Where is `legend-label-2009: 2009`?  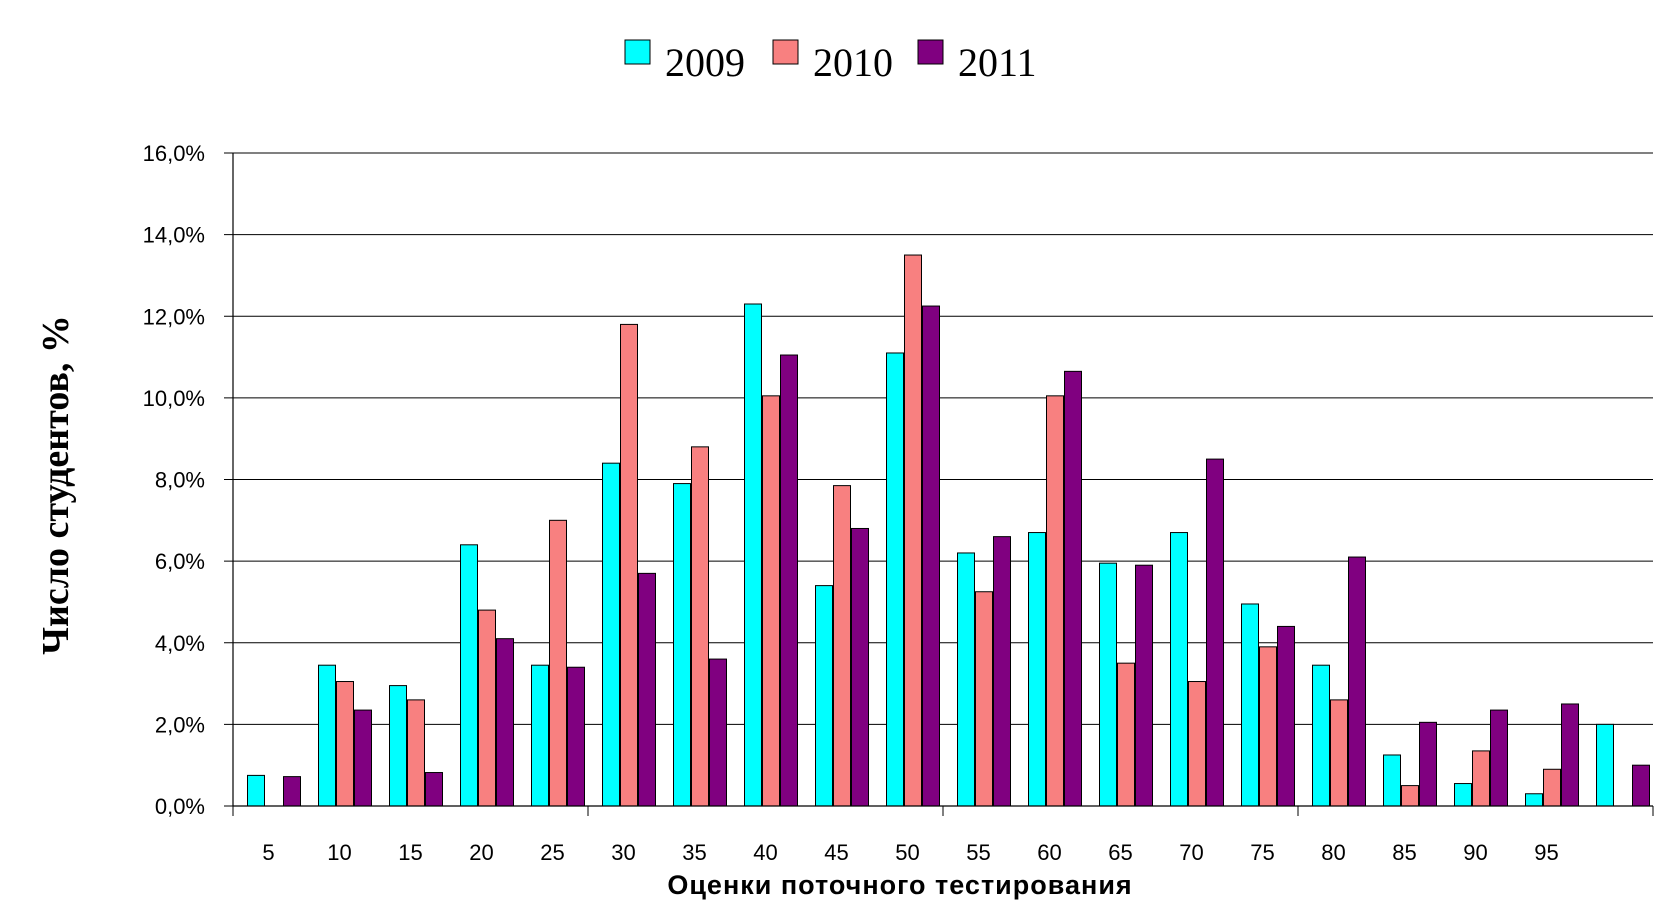
legend-label-2009: 2009 is located at coordinates (705, 62).